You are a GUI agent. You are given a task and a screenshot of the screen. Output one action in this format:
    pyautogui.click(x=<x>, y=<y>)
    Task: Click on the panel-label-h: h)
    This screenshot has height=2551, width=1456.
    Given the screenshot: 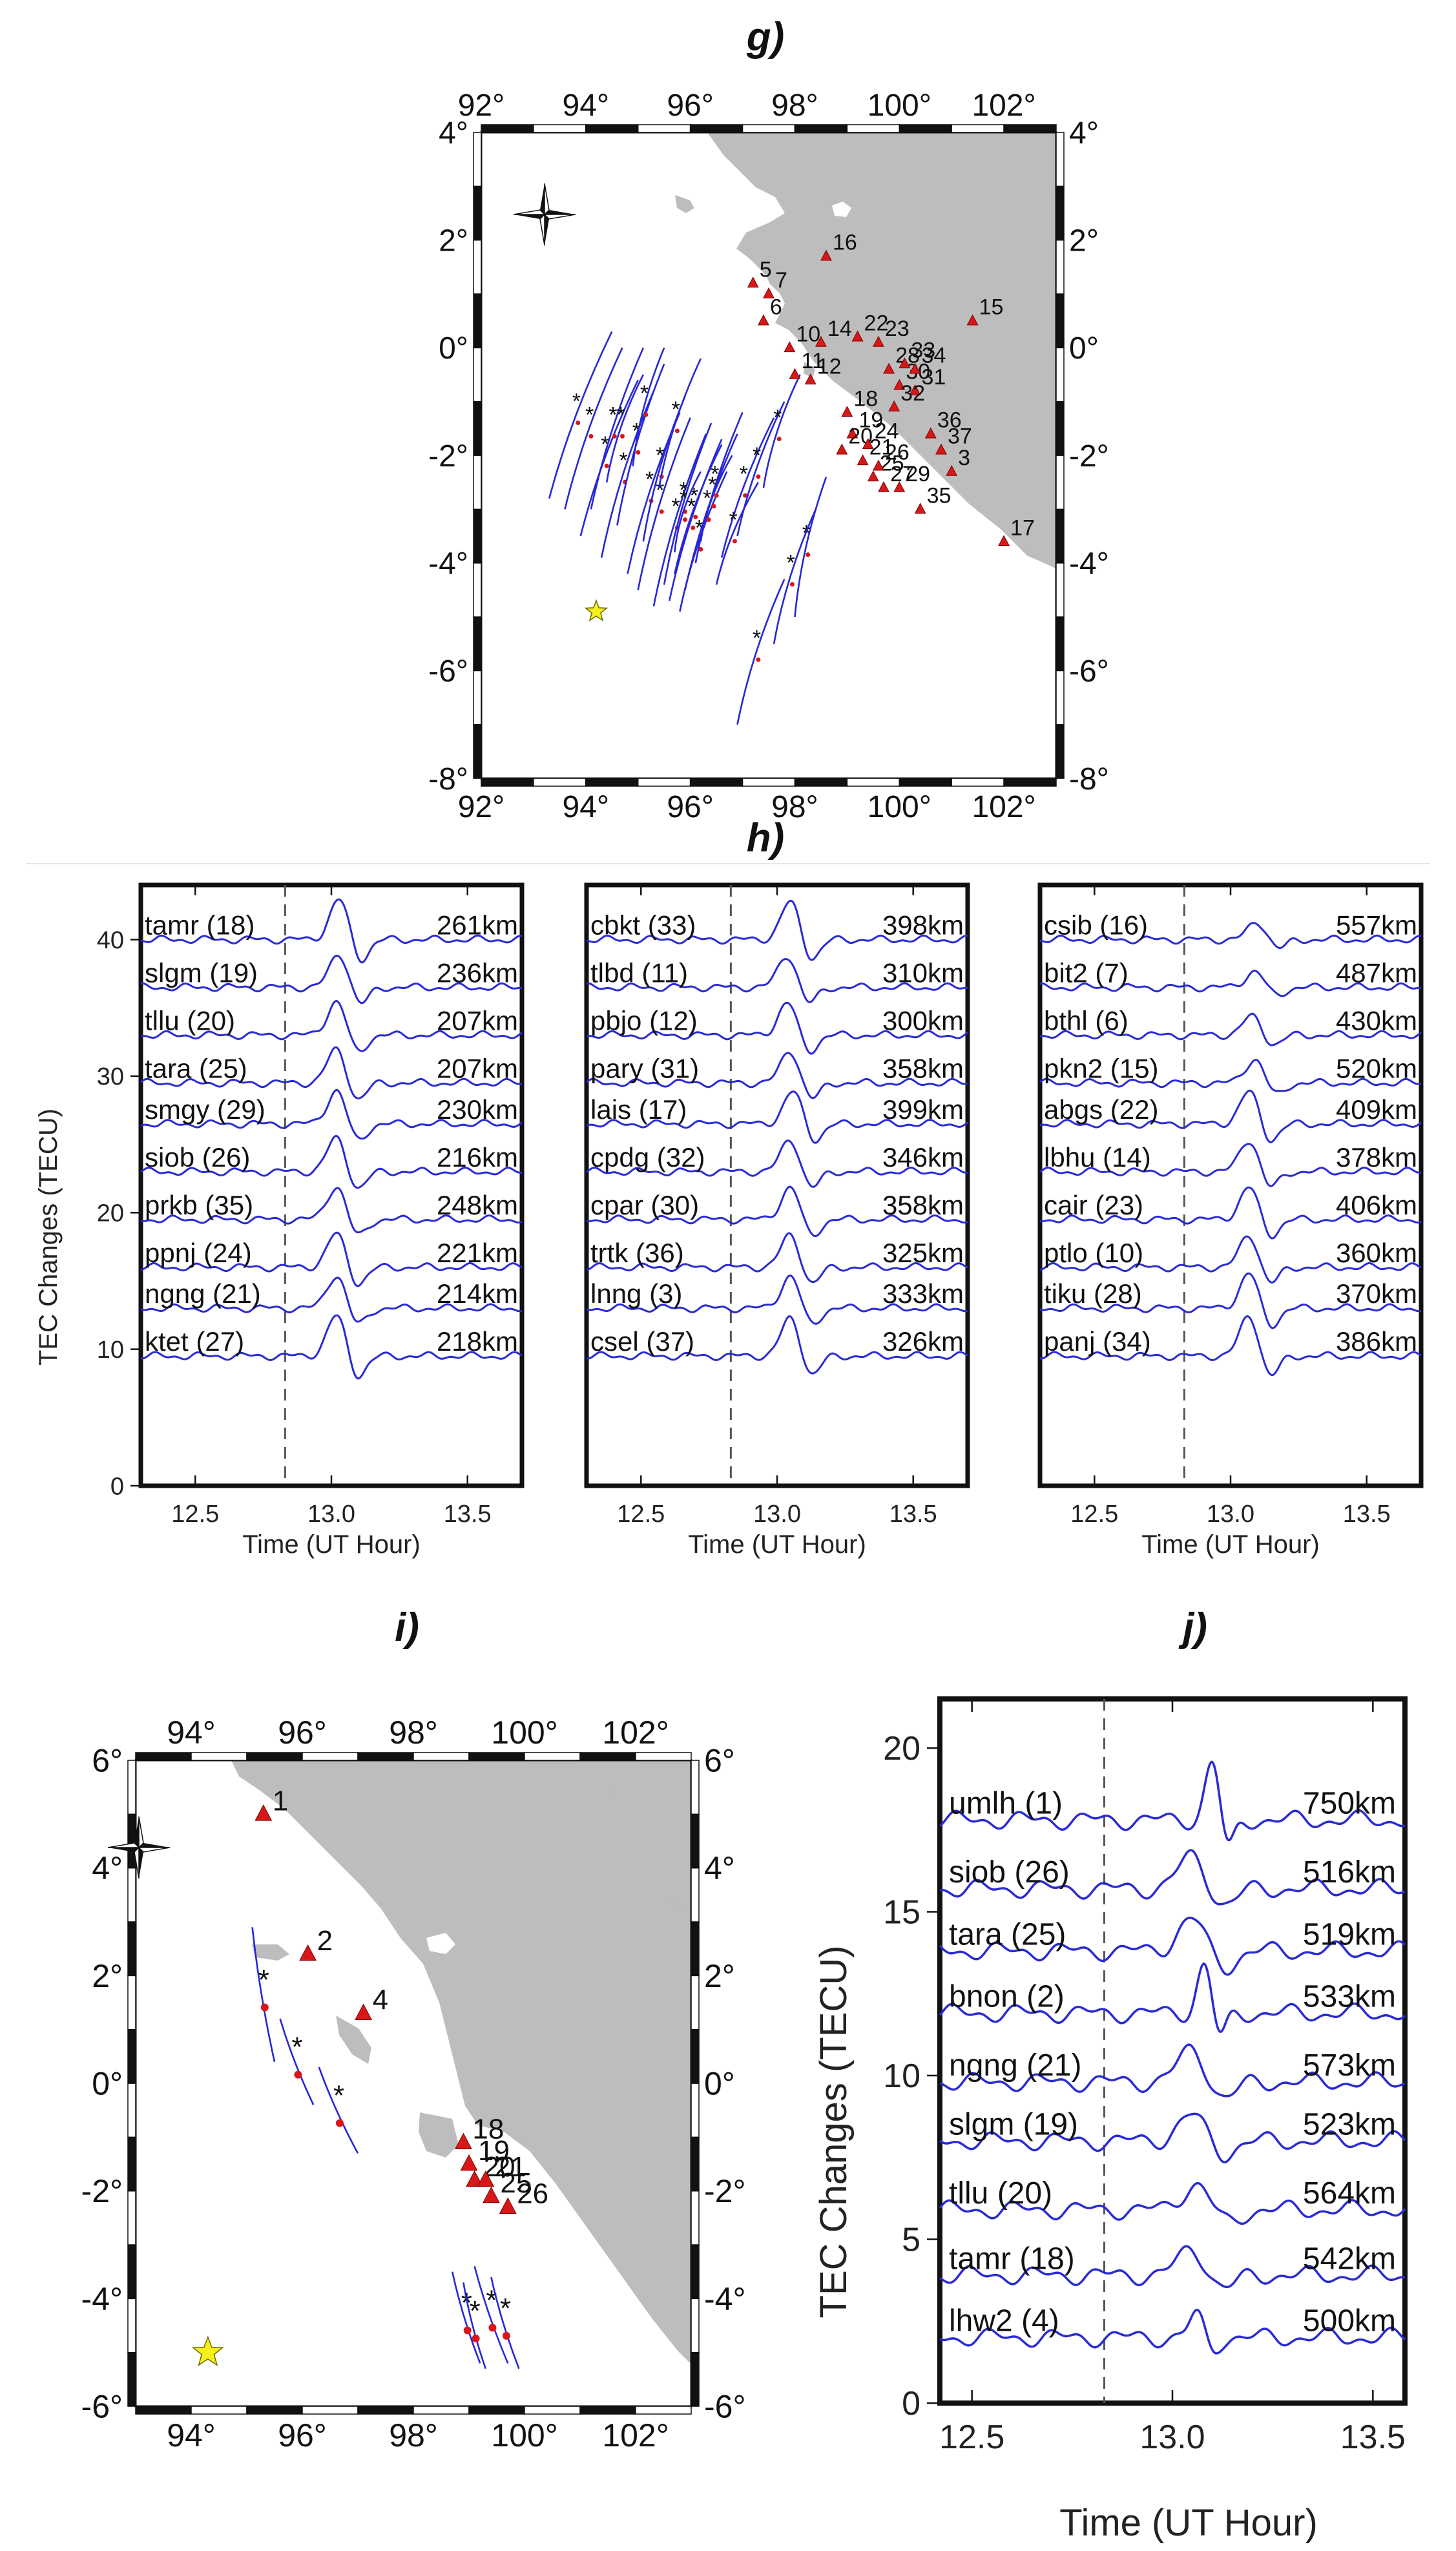 What is the action you would take?
    pyautogui.click(x=766, y=838)
    